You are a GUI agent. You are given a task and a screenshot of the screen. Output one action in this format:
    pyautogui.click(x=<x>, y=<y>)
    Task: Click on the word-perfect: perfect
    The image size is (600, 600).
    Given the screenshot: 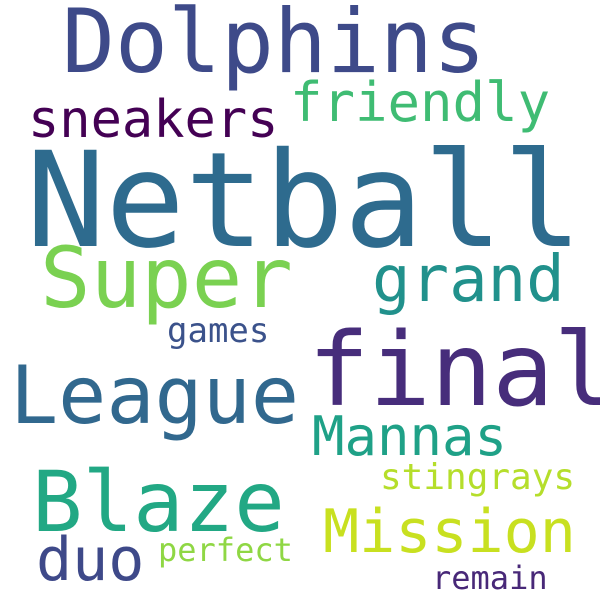 What is the action you would take?
    pyautogui.click(x=225, y=550)
    